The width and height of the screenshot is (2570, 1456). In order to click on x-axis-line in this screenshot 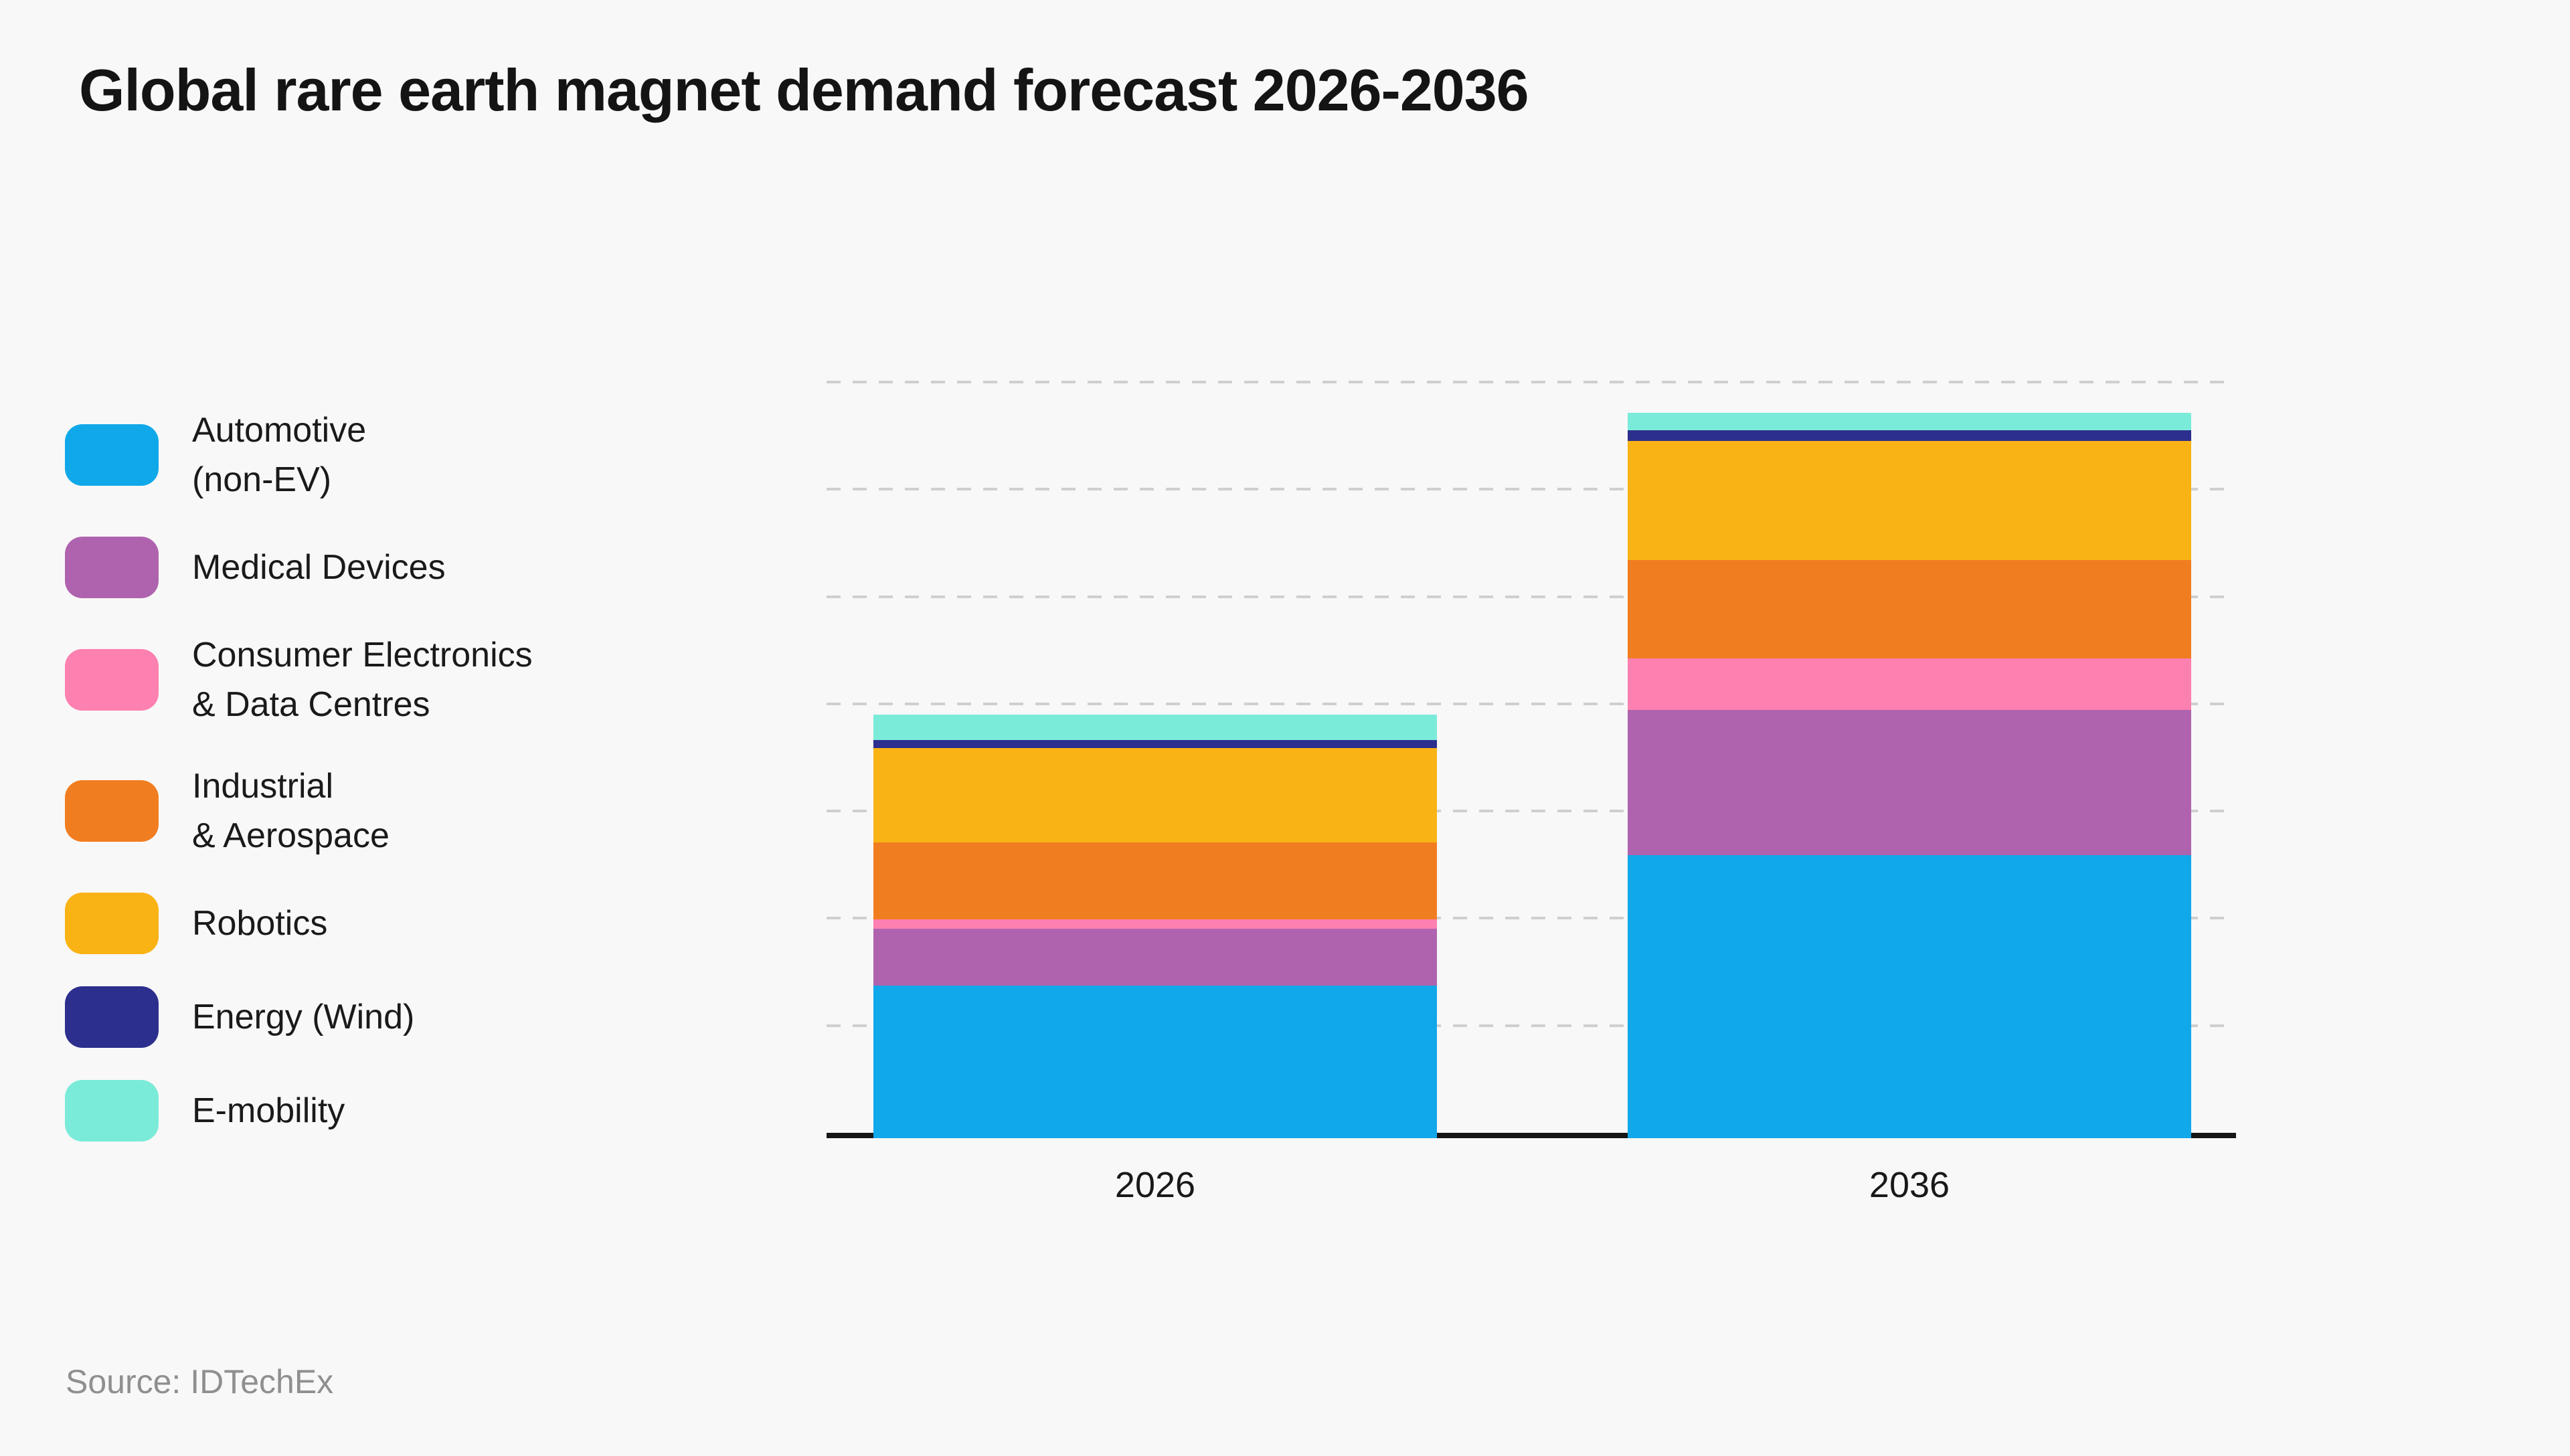, I will do `click(1531, 1135)`.